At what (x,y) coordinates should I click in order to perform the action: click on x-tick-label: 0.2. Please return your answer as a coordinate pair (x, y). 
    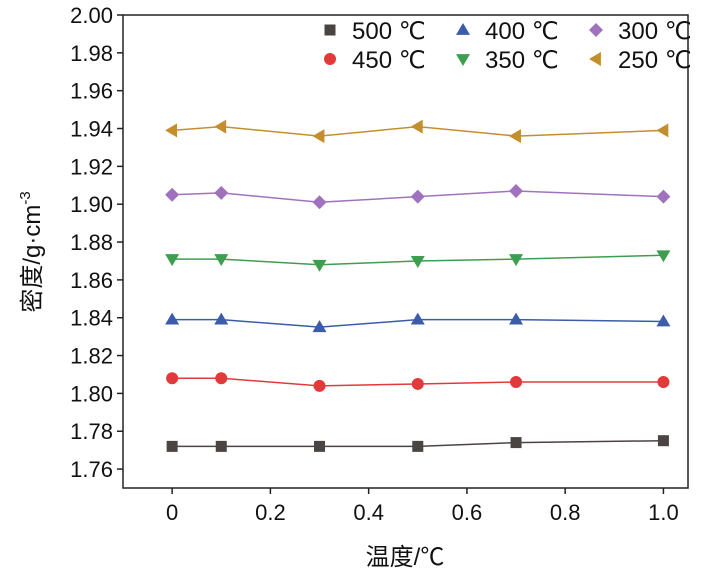
    Looking at the image, I should click on (270, 512).